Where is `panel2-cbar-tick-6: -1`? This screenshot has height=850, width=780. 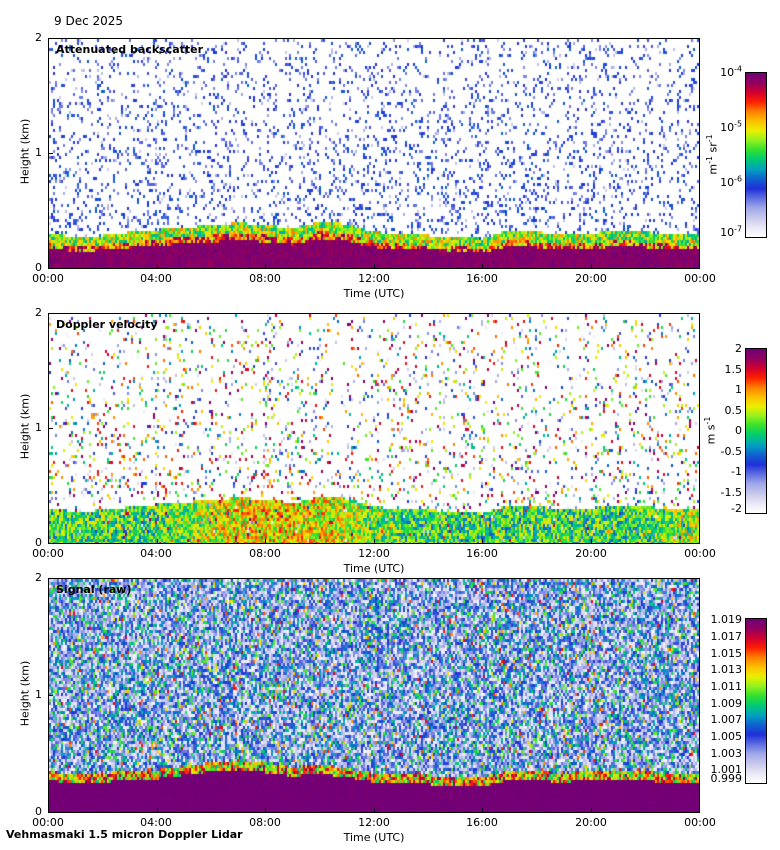 panel2-cbar-tick-6: -1 is located at coordinates (736, 471).